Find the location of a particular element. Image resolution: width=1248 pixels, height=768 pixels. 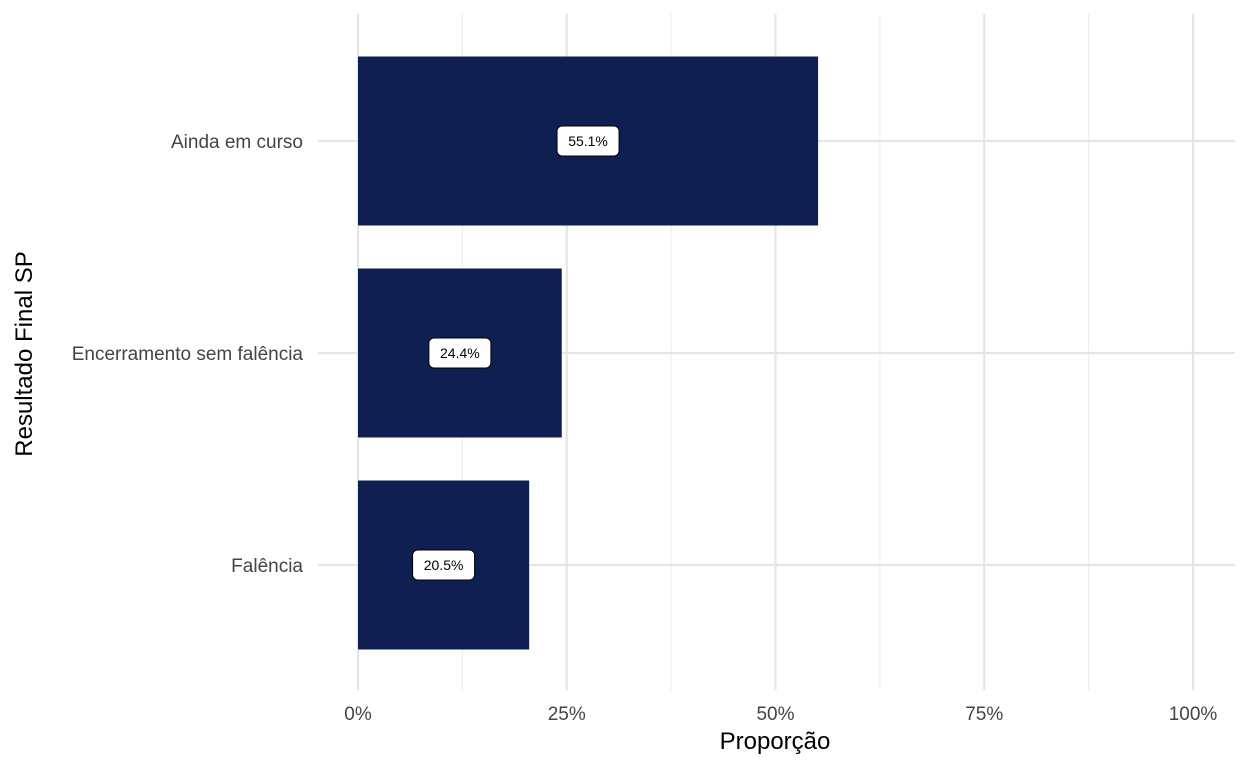

x-tick-label: 50% is located at coordinates (775, 714).